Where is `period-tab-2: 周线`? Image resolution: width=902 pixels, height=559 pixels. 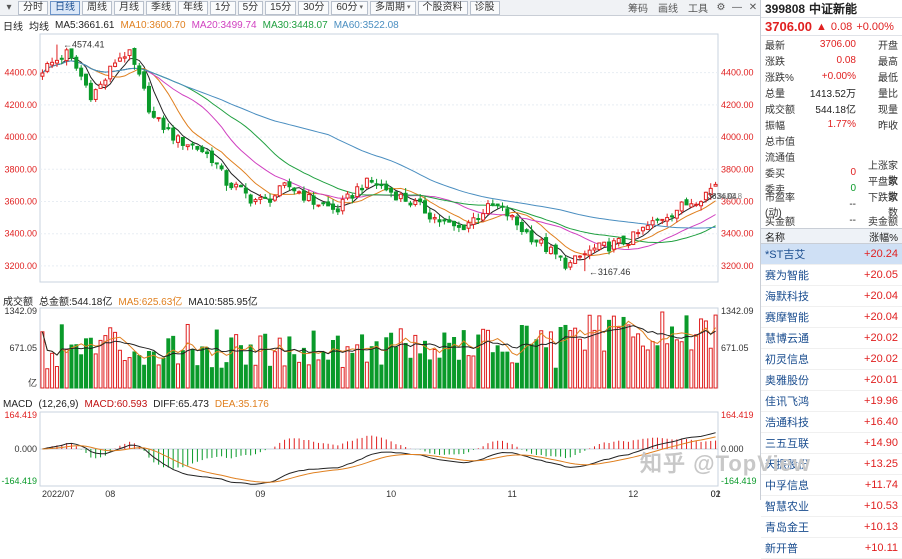
period-tab-2: 周线 is located at coordinates (97, 7).